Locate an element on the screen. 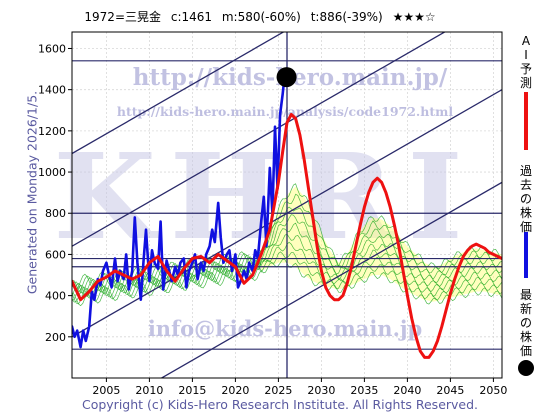  y-tick-label: 200 is located at coordinates (55, 337).